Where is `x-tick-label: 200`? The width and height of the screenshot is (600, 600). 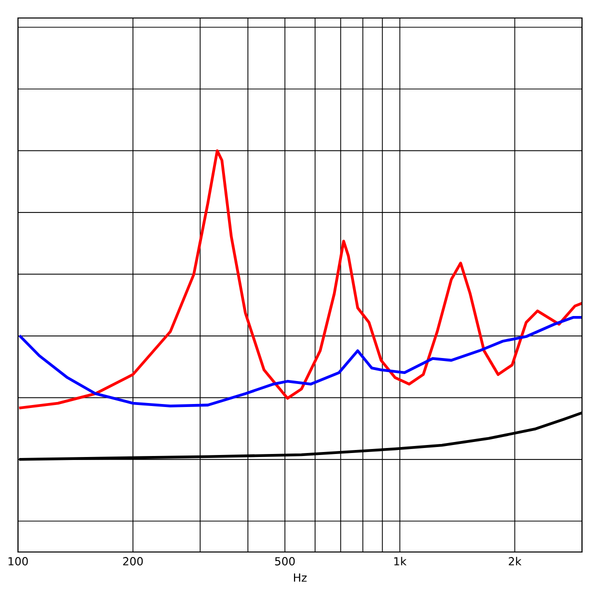
x-tick-label: 200 is located at coordinates (133, 561).